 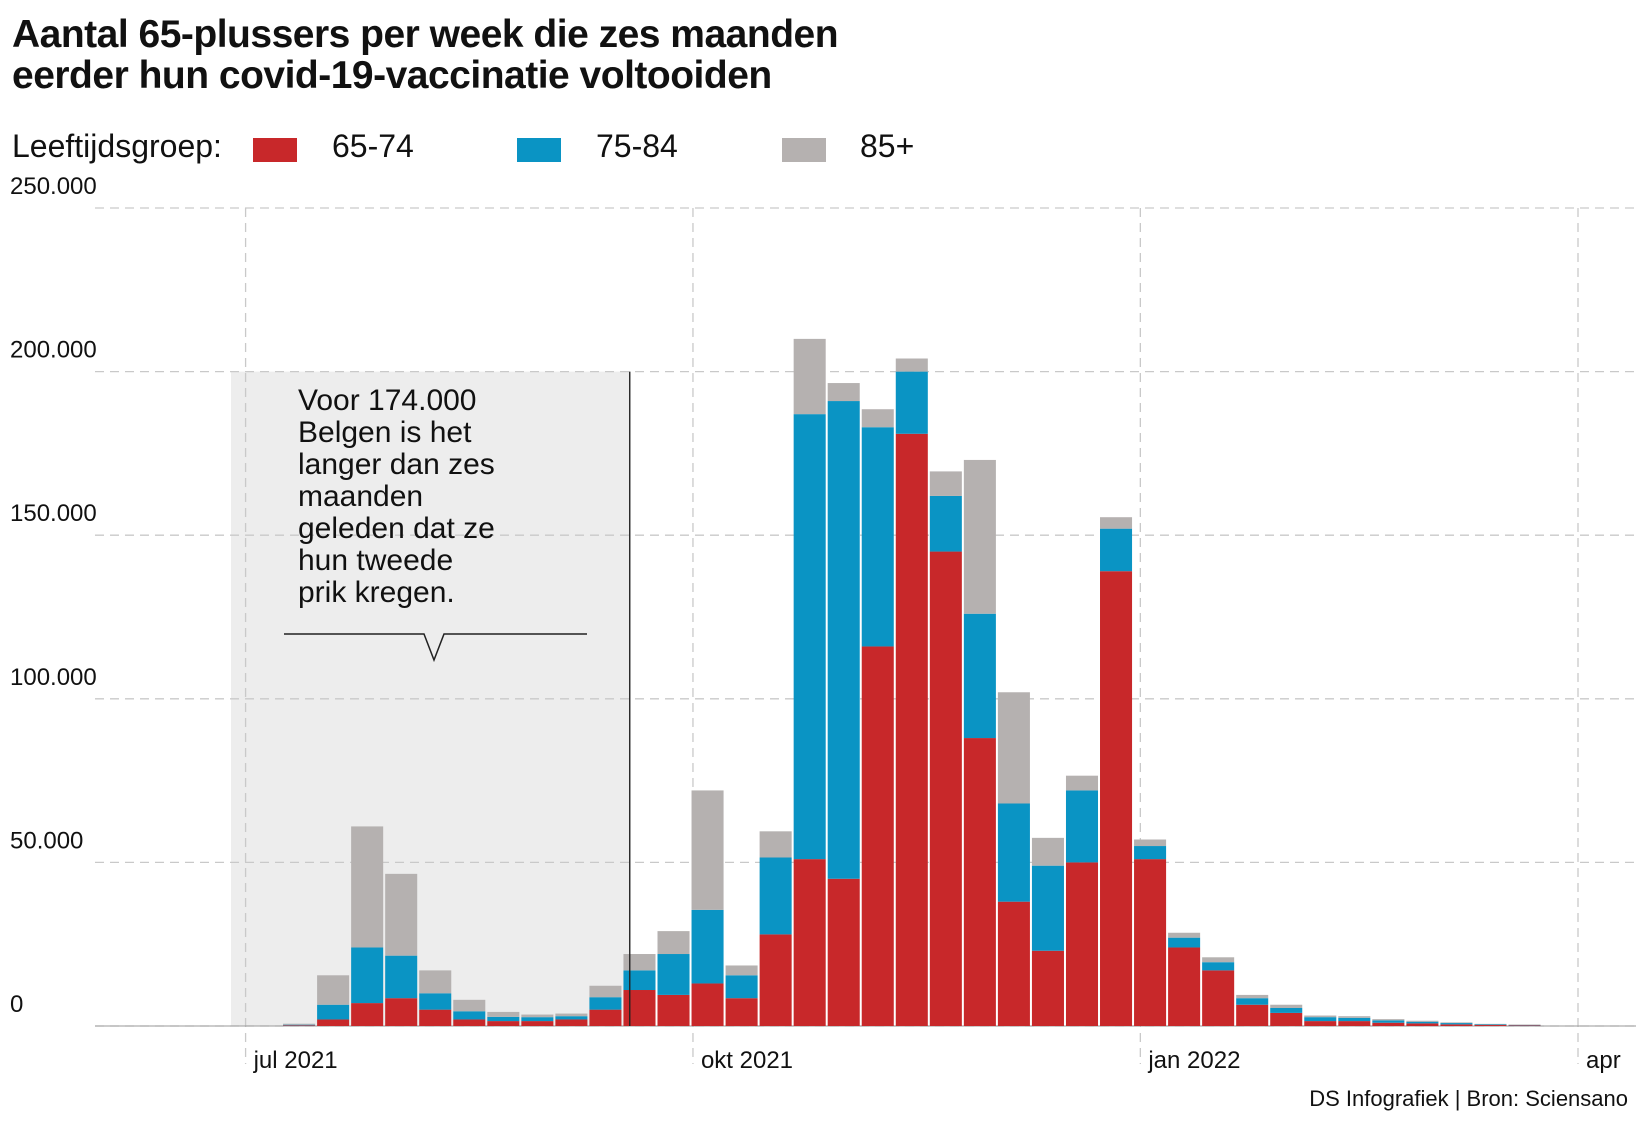 What do you see at coordinates (46, 840) in the screenshot?
I see `y-tick-label: 50.000` at bounding box center [46, 840].